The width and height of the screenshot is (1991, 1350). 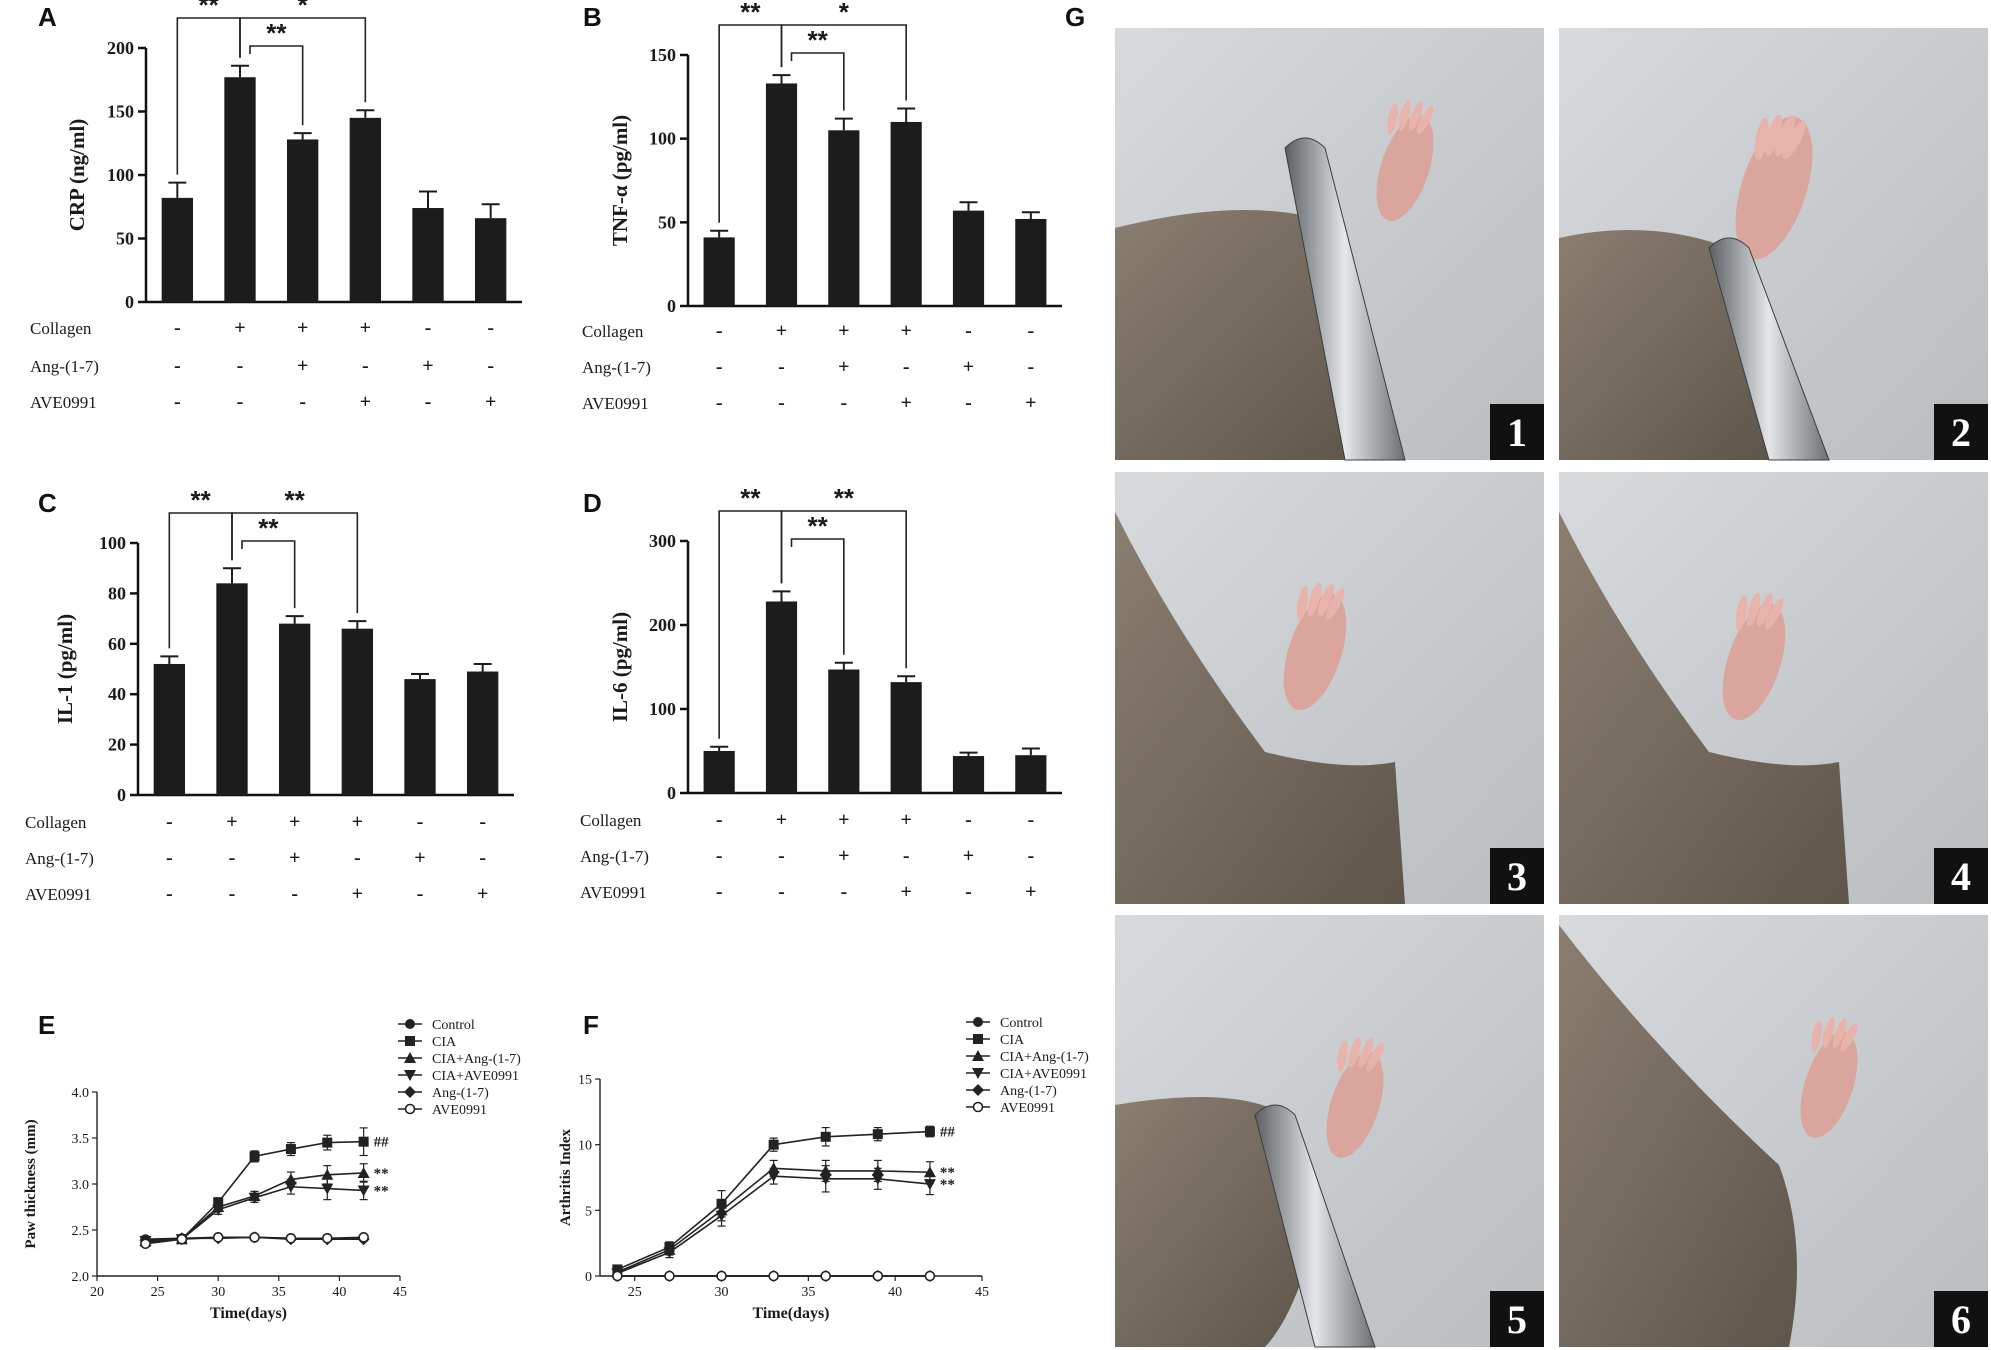 What do you see at coordinates (254, 1207) in the screenshot?
I see `series-line` at bounding box center [254, 1207].